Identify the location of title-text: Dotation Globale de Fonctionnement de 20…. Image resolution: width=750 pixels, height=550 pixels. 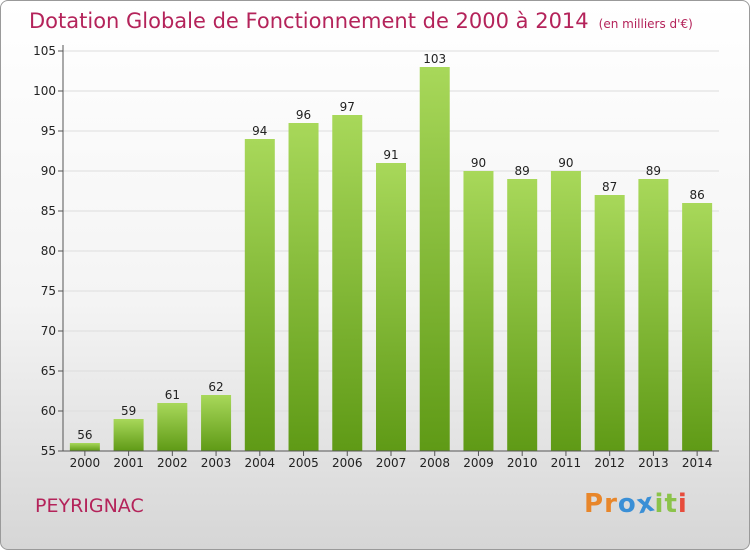
(309, 21).